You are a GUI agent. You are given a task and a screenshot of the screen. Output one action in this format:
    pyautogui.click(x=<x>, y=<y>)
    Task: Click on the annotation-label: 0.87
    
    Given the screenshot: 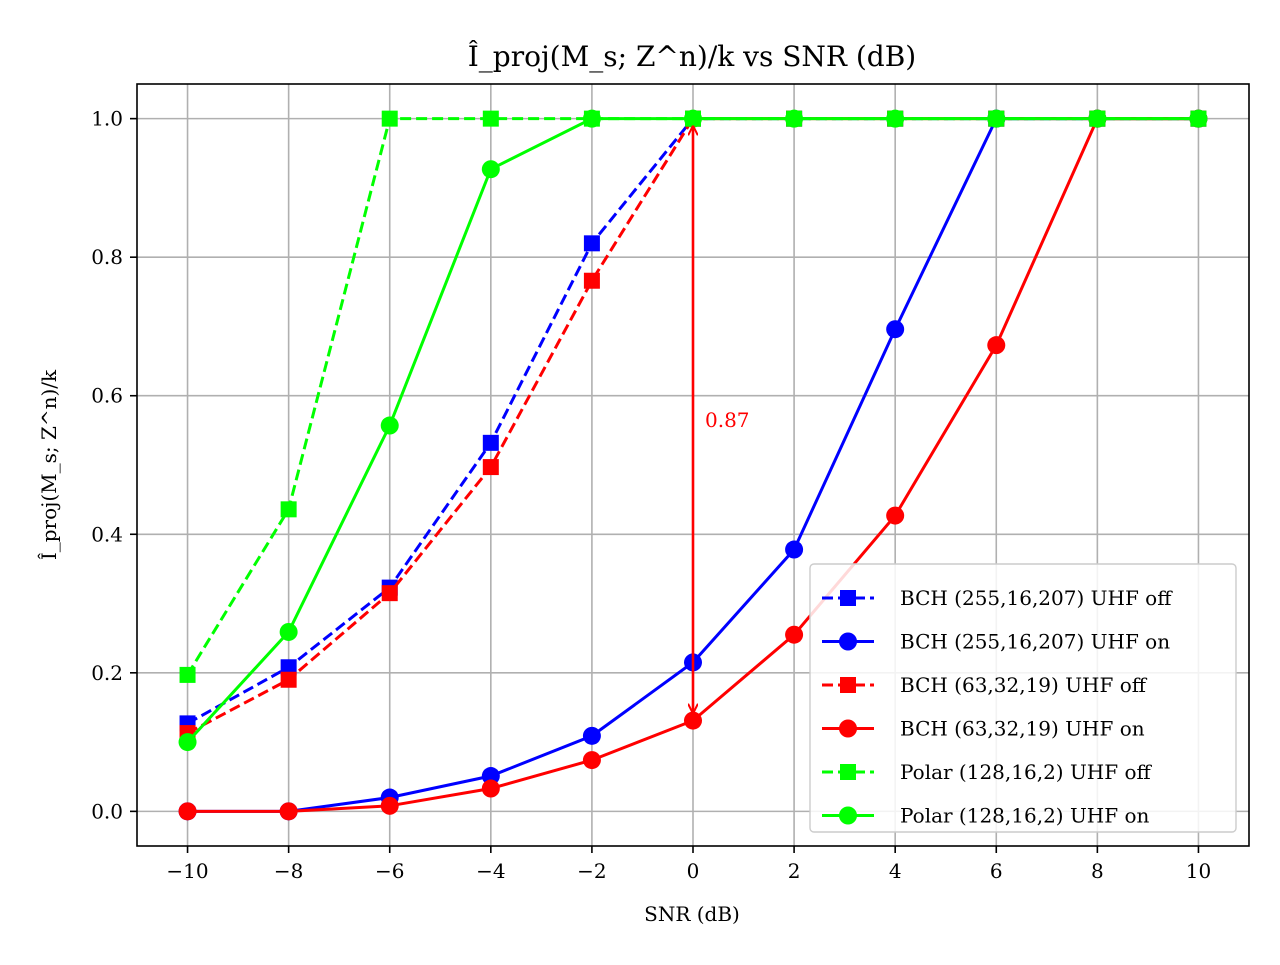 What is the action you would take?
    pyautogui.click(x=727, y=420)
    